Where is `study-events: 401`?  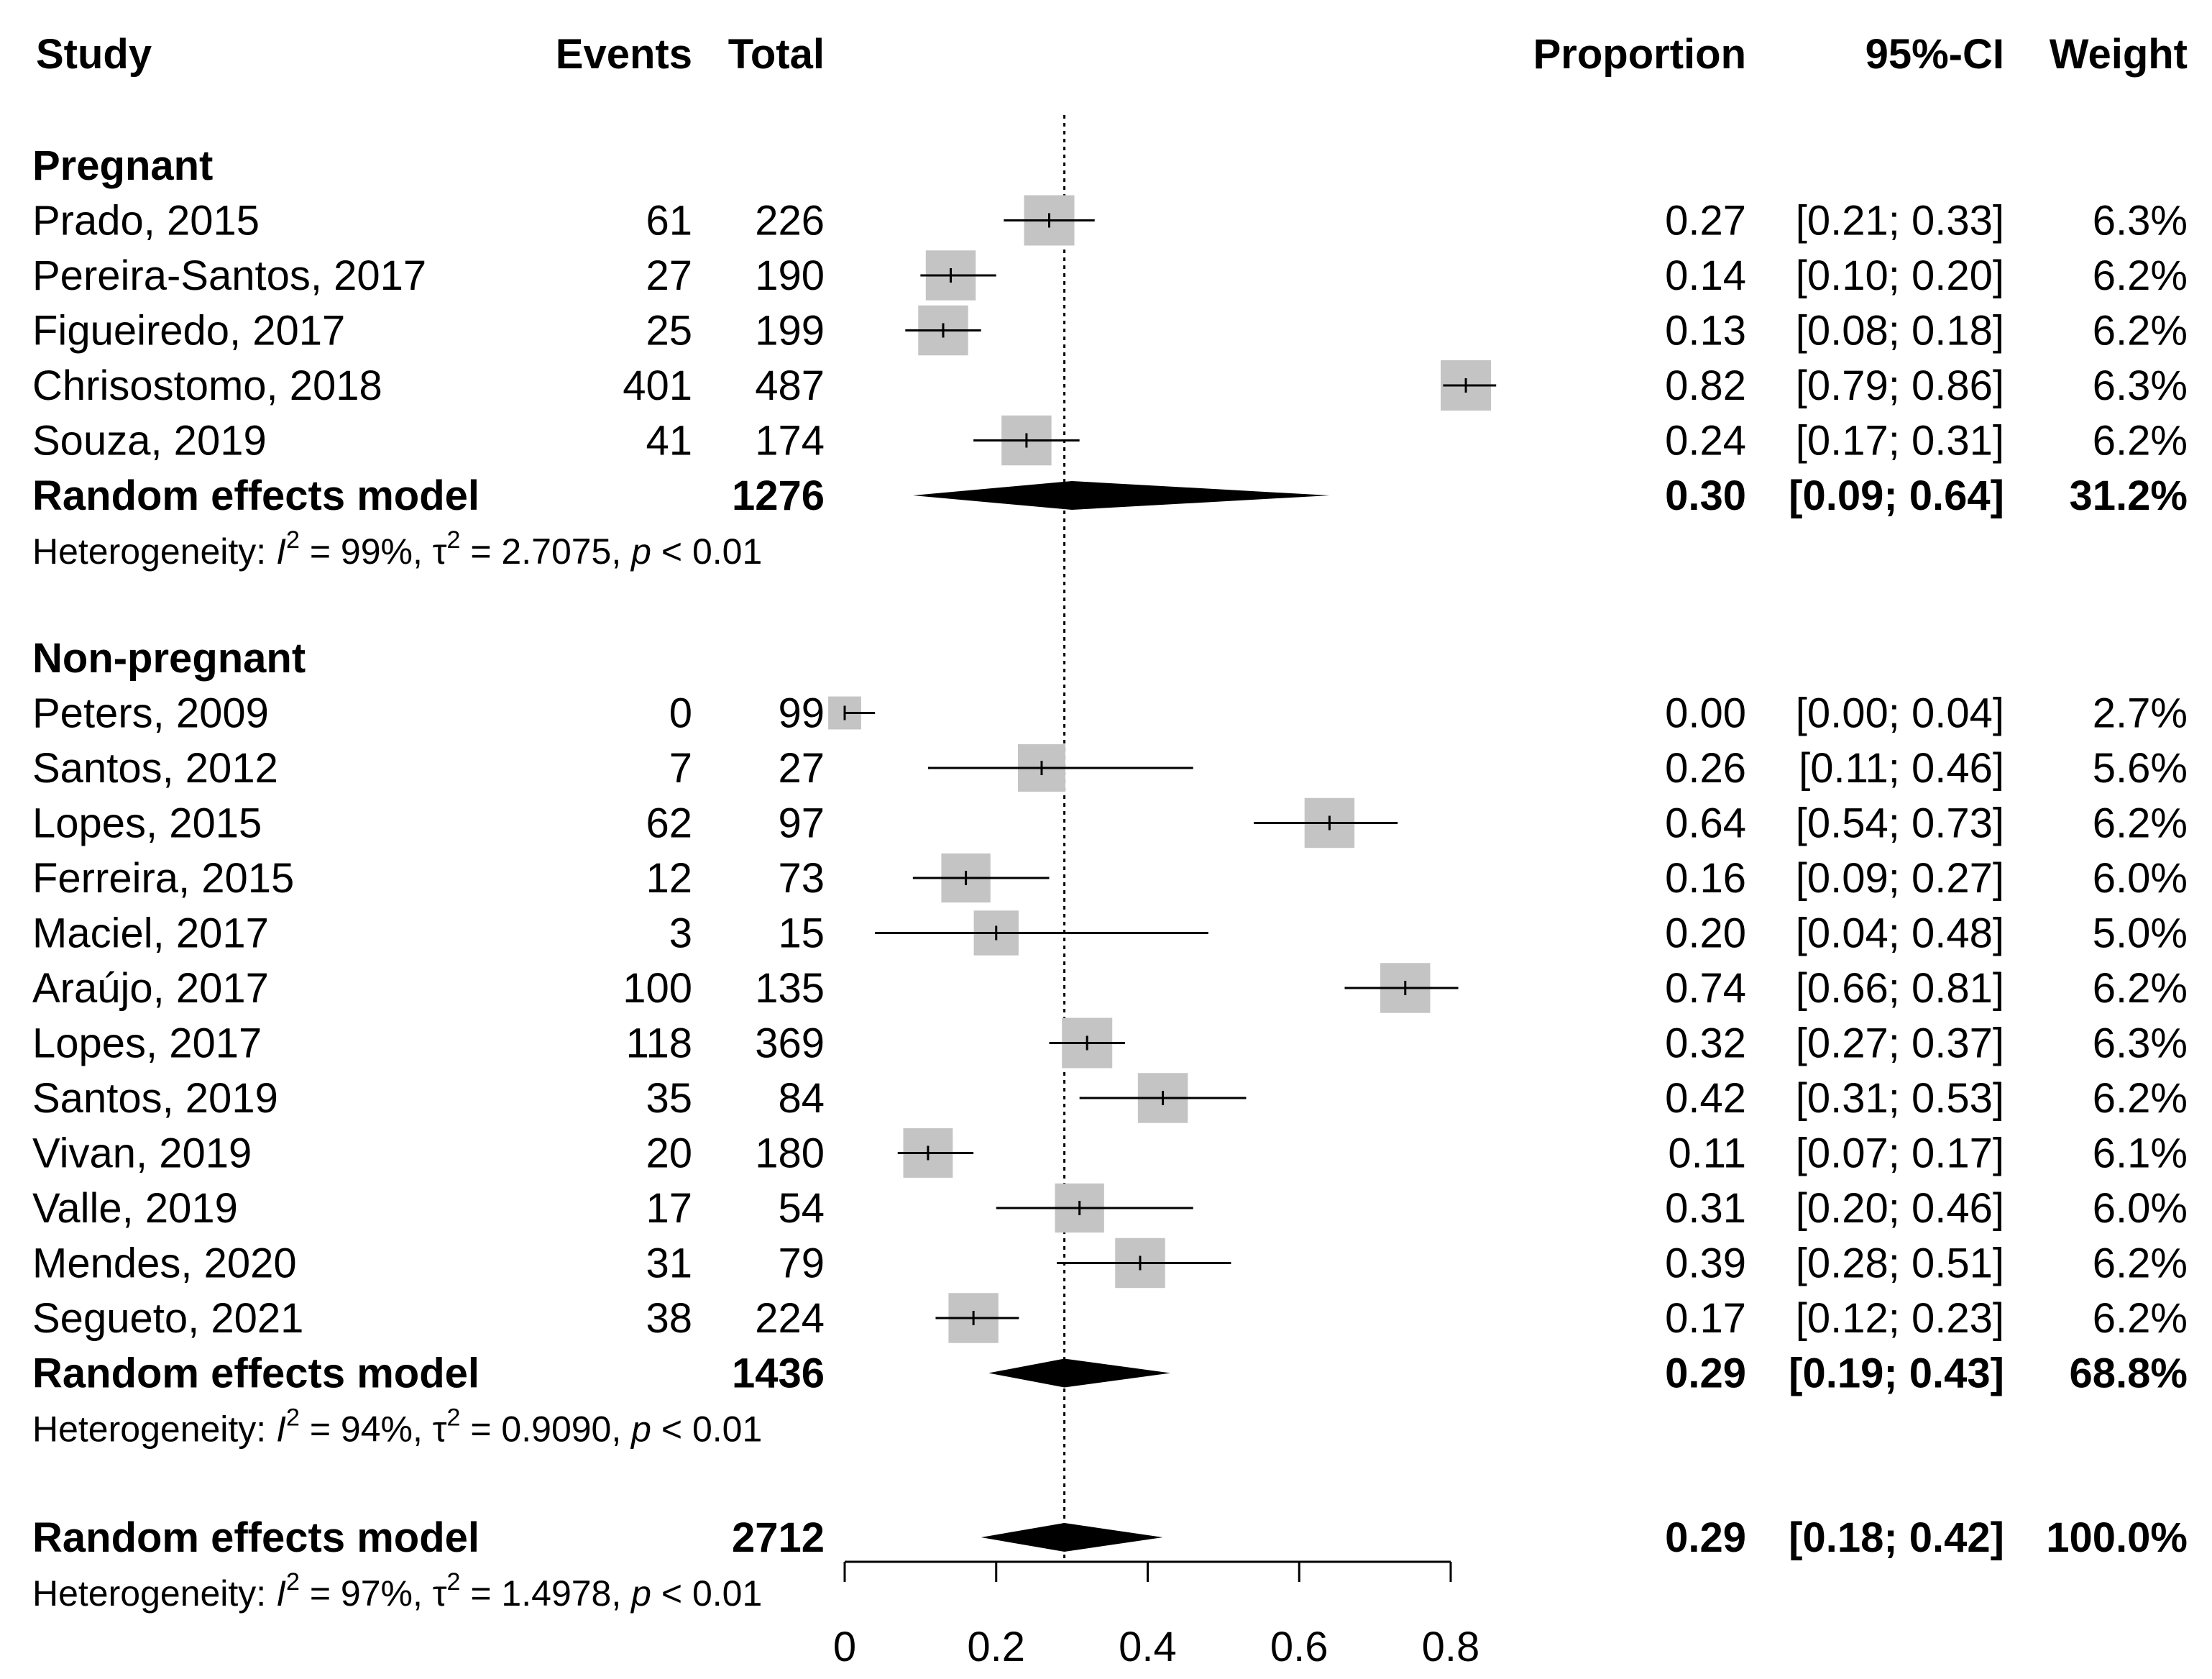 study-events: 401 is located at coordinates (657, 386).